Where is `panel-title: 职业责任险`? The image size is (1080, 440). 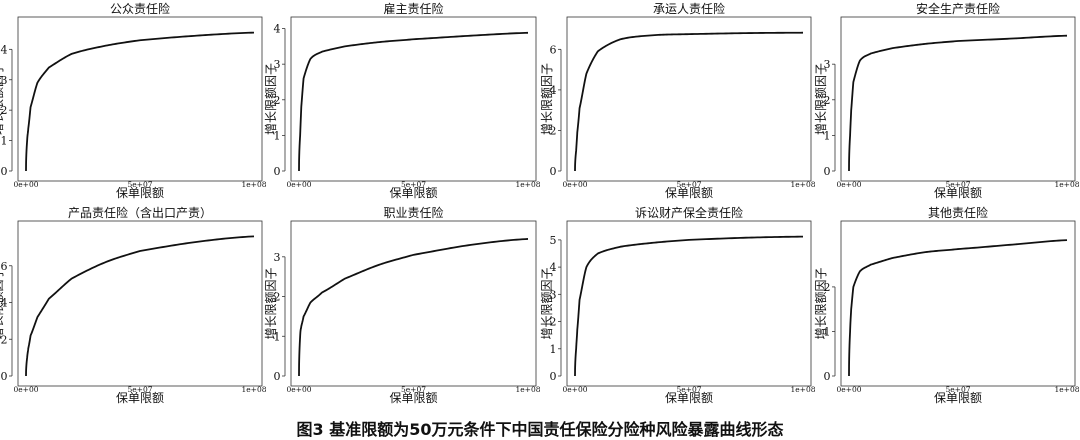 panel-title: 职业责任险 is located at coordinates (413, 212).